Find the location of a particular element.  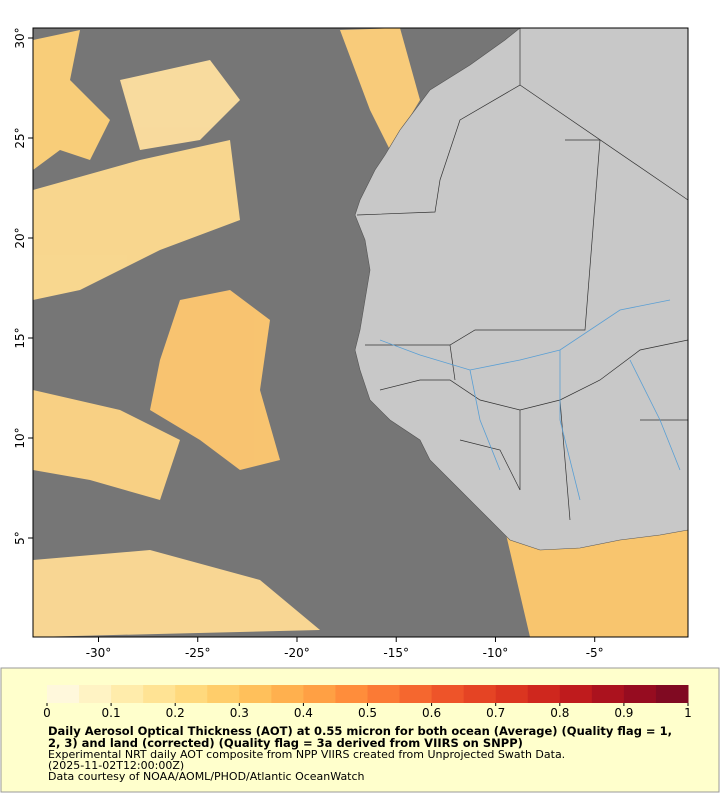

colorbar-tick-label: 0.2 is located at coordinates (175, 713).